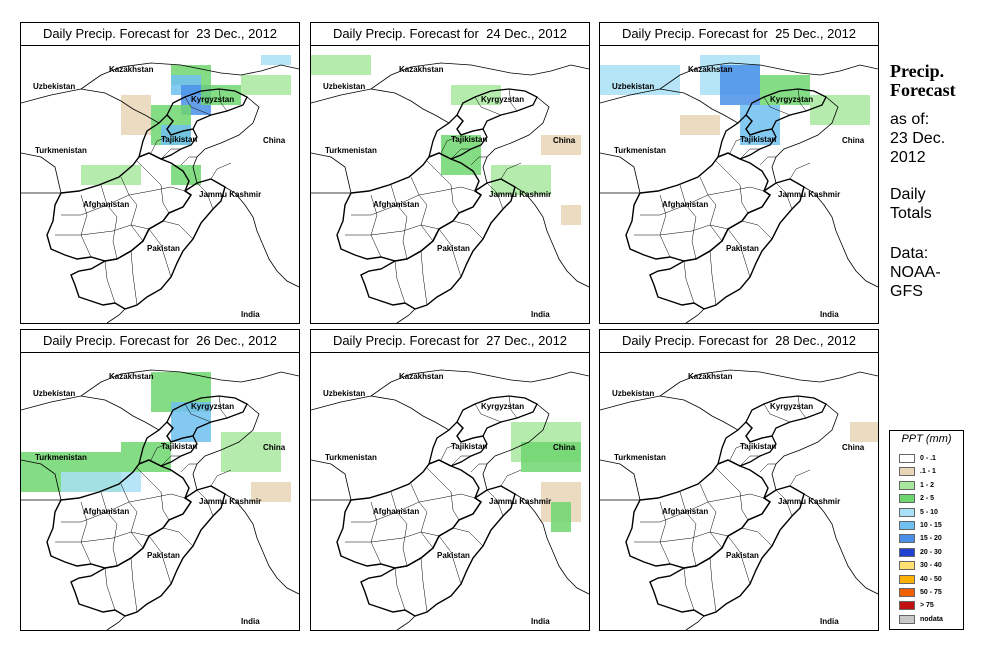 The height and width of the screenshot is (649, 983). What do you see at coordinates (916, 605) in the screenshot?
I see `legend-row: > 75` at bounding box center [916, 605].